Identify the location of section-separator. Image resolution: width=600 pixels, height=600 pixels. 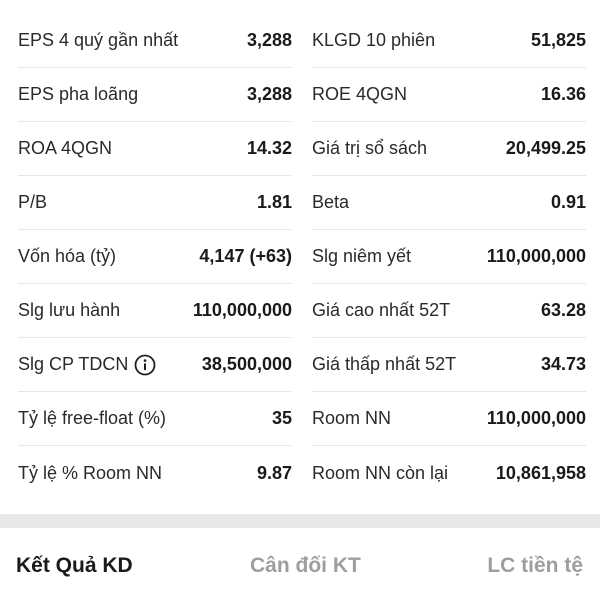
(300, 521).